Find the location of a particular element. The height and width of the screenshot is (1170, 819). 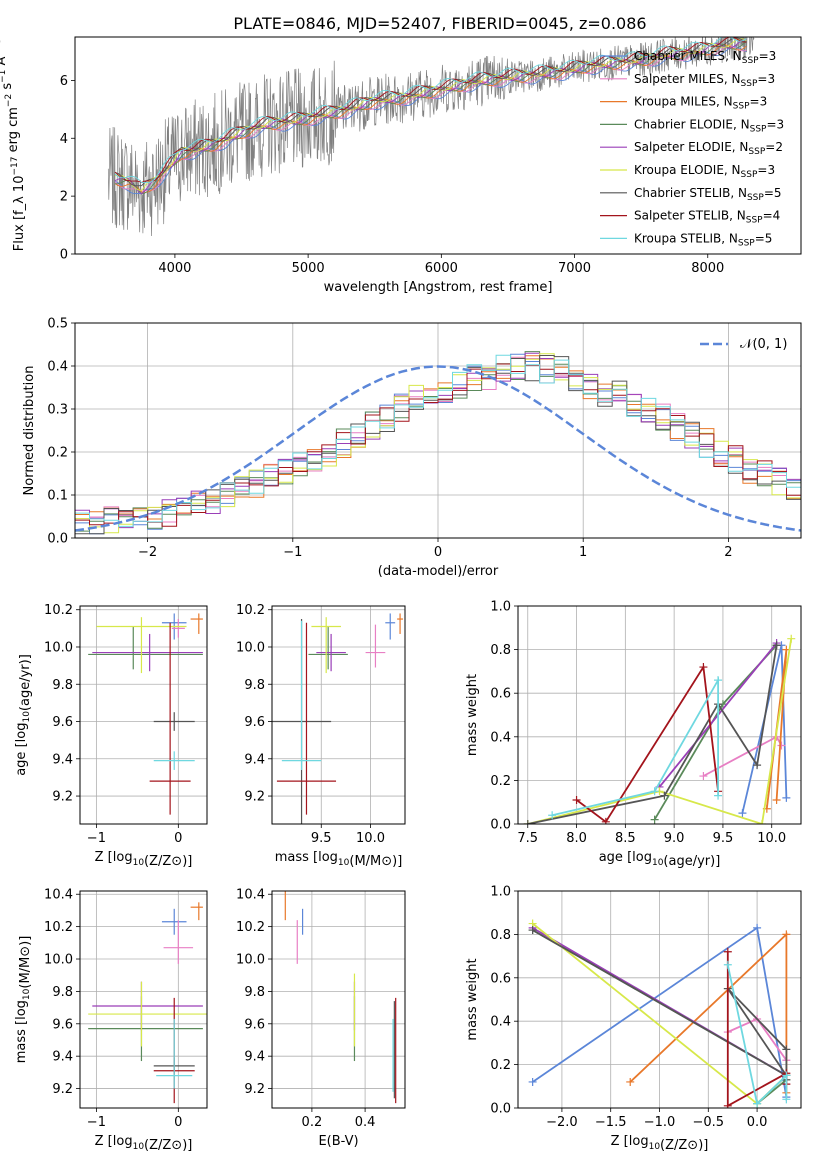

histogram-chabrier-miles is located at coordinates (438, 444).